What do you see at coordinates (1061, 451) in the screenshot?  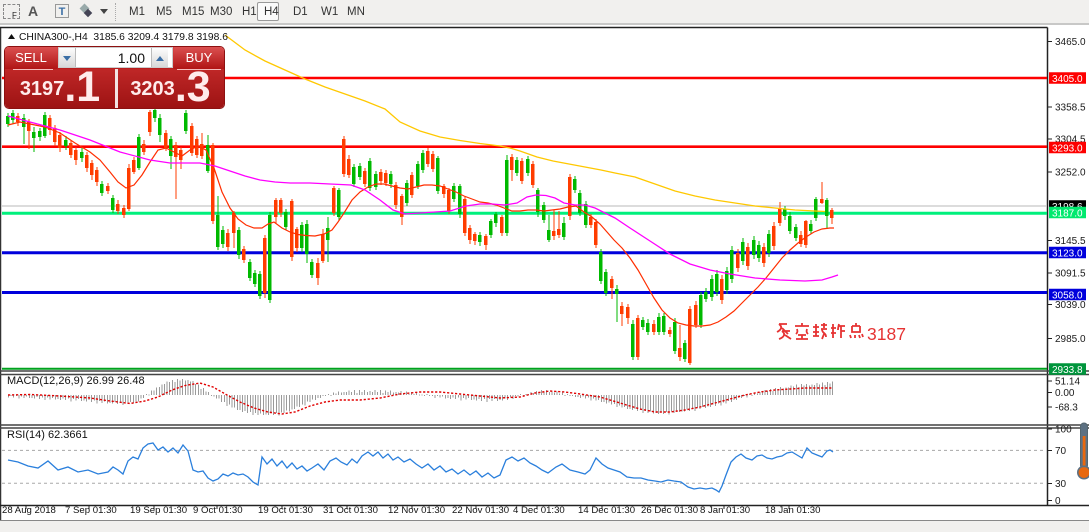 I see `svg-text: 70` at bounding box center [1061, 451].